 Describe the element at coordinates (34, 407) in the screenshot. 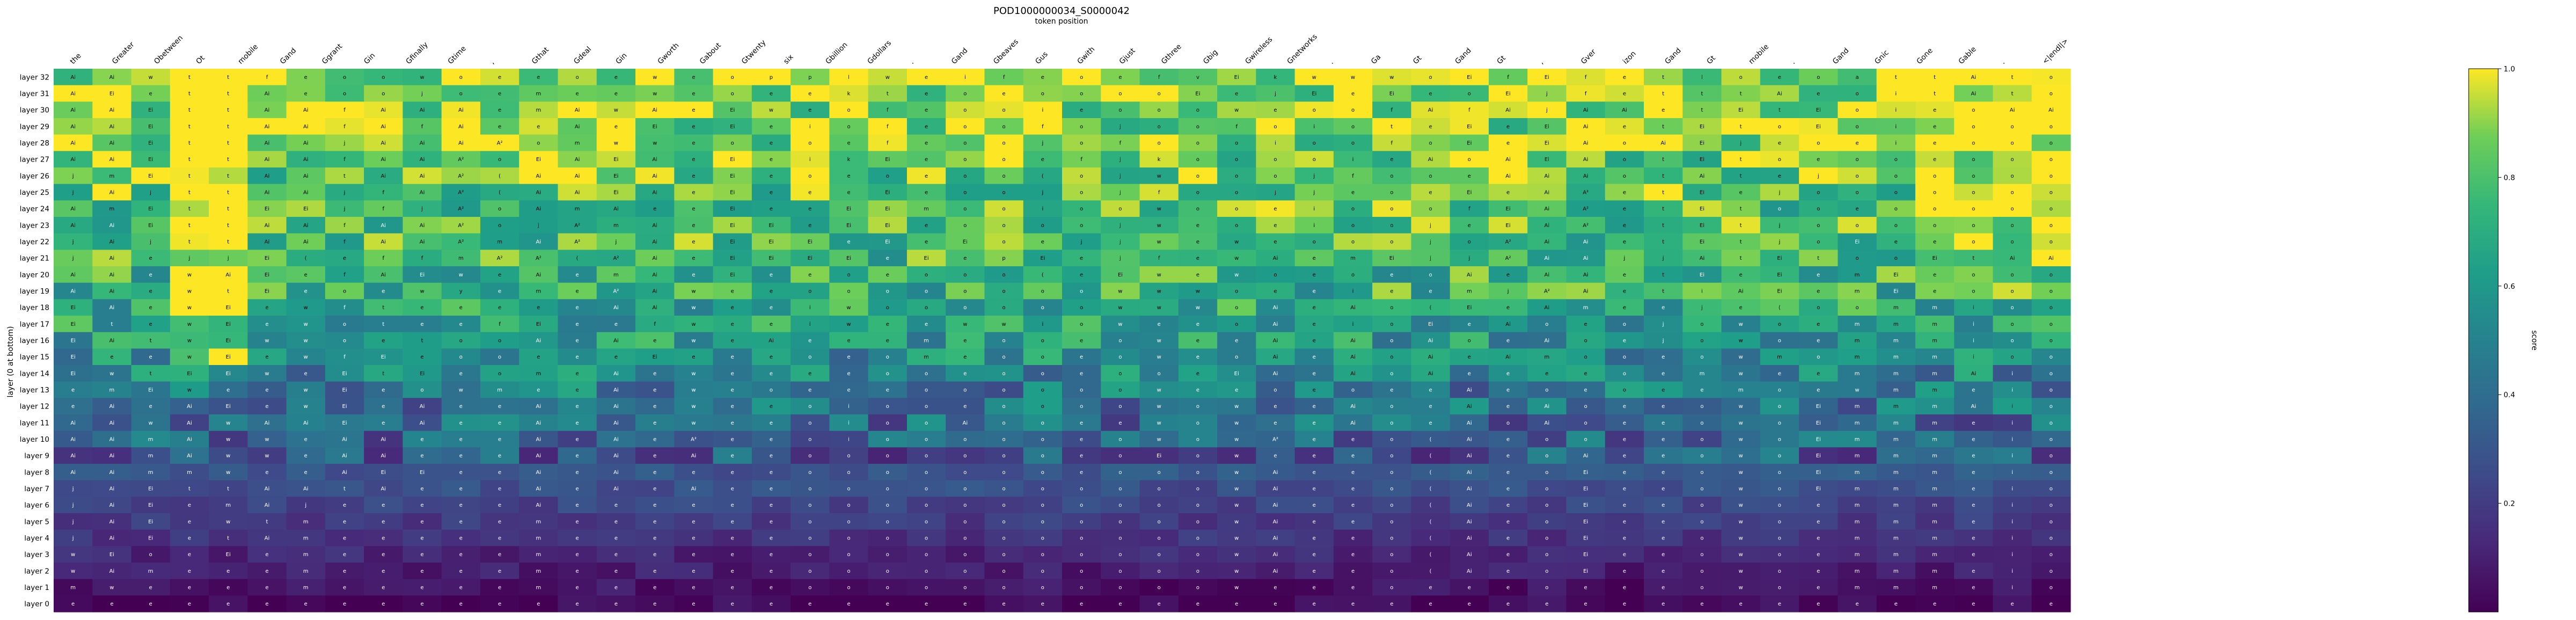

I see `y-tick-label: layer 12` at that location.